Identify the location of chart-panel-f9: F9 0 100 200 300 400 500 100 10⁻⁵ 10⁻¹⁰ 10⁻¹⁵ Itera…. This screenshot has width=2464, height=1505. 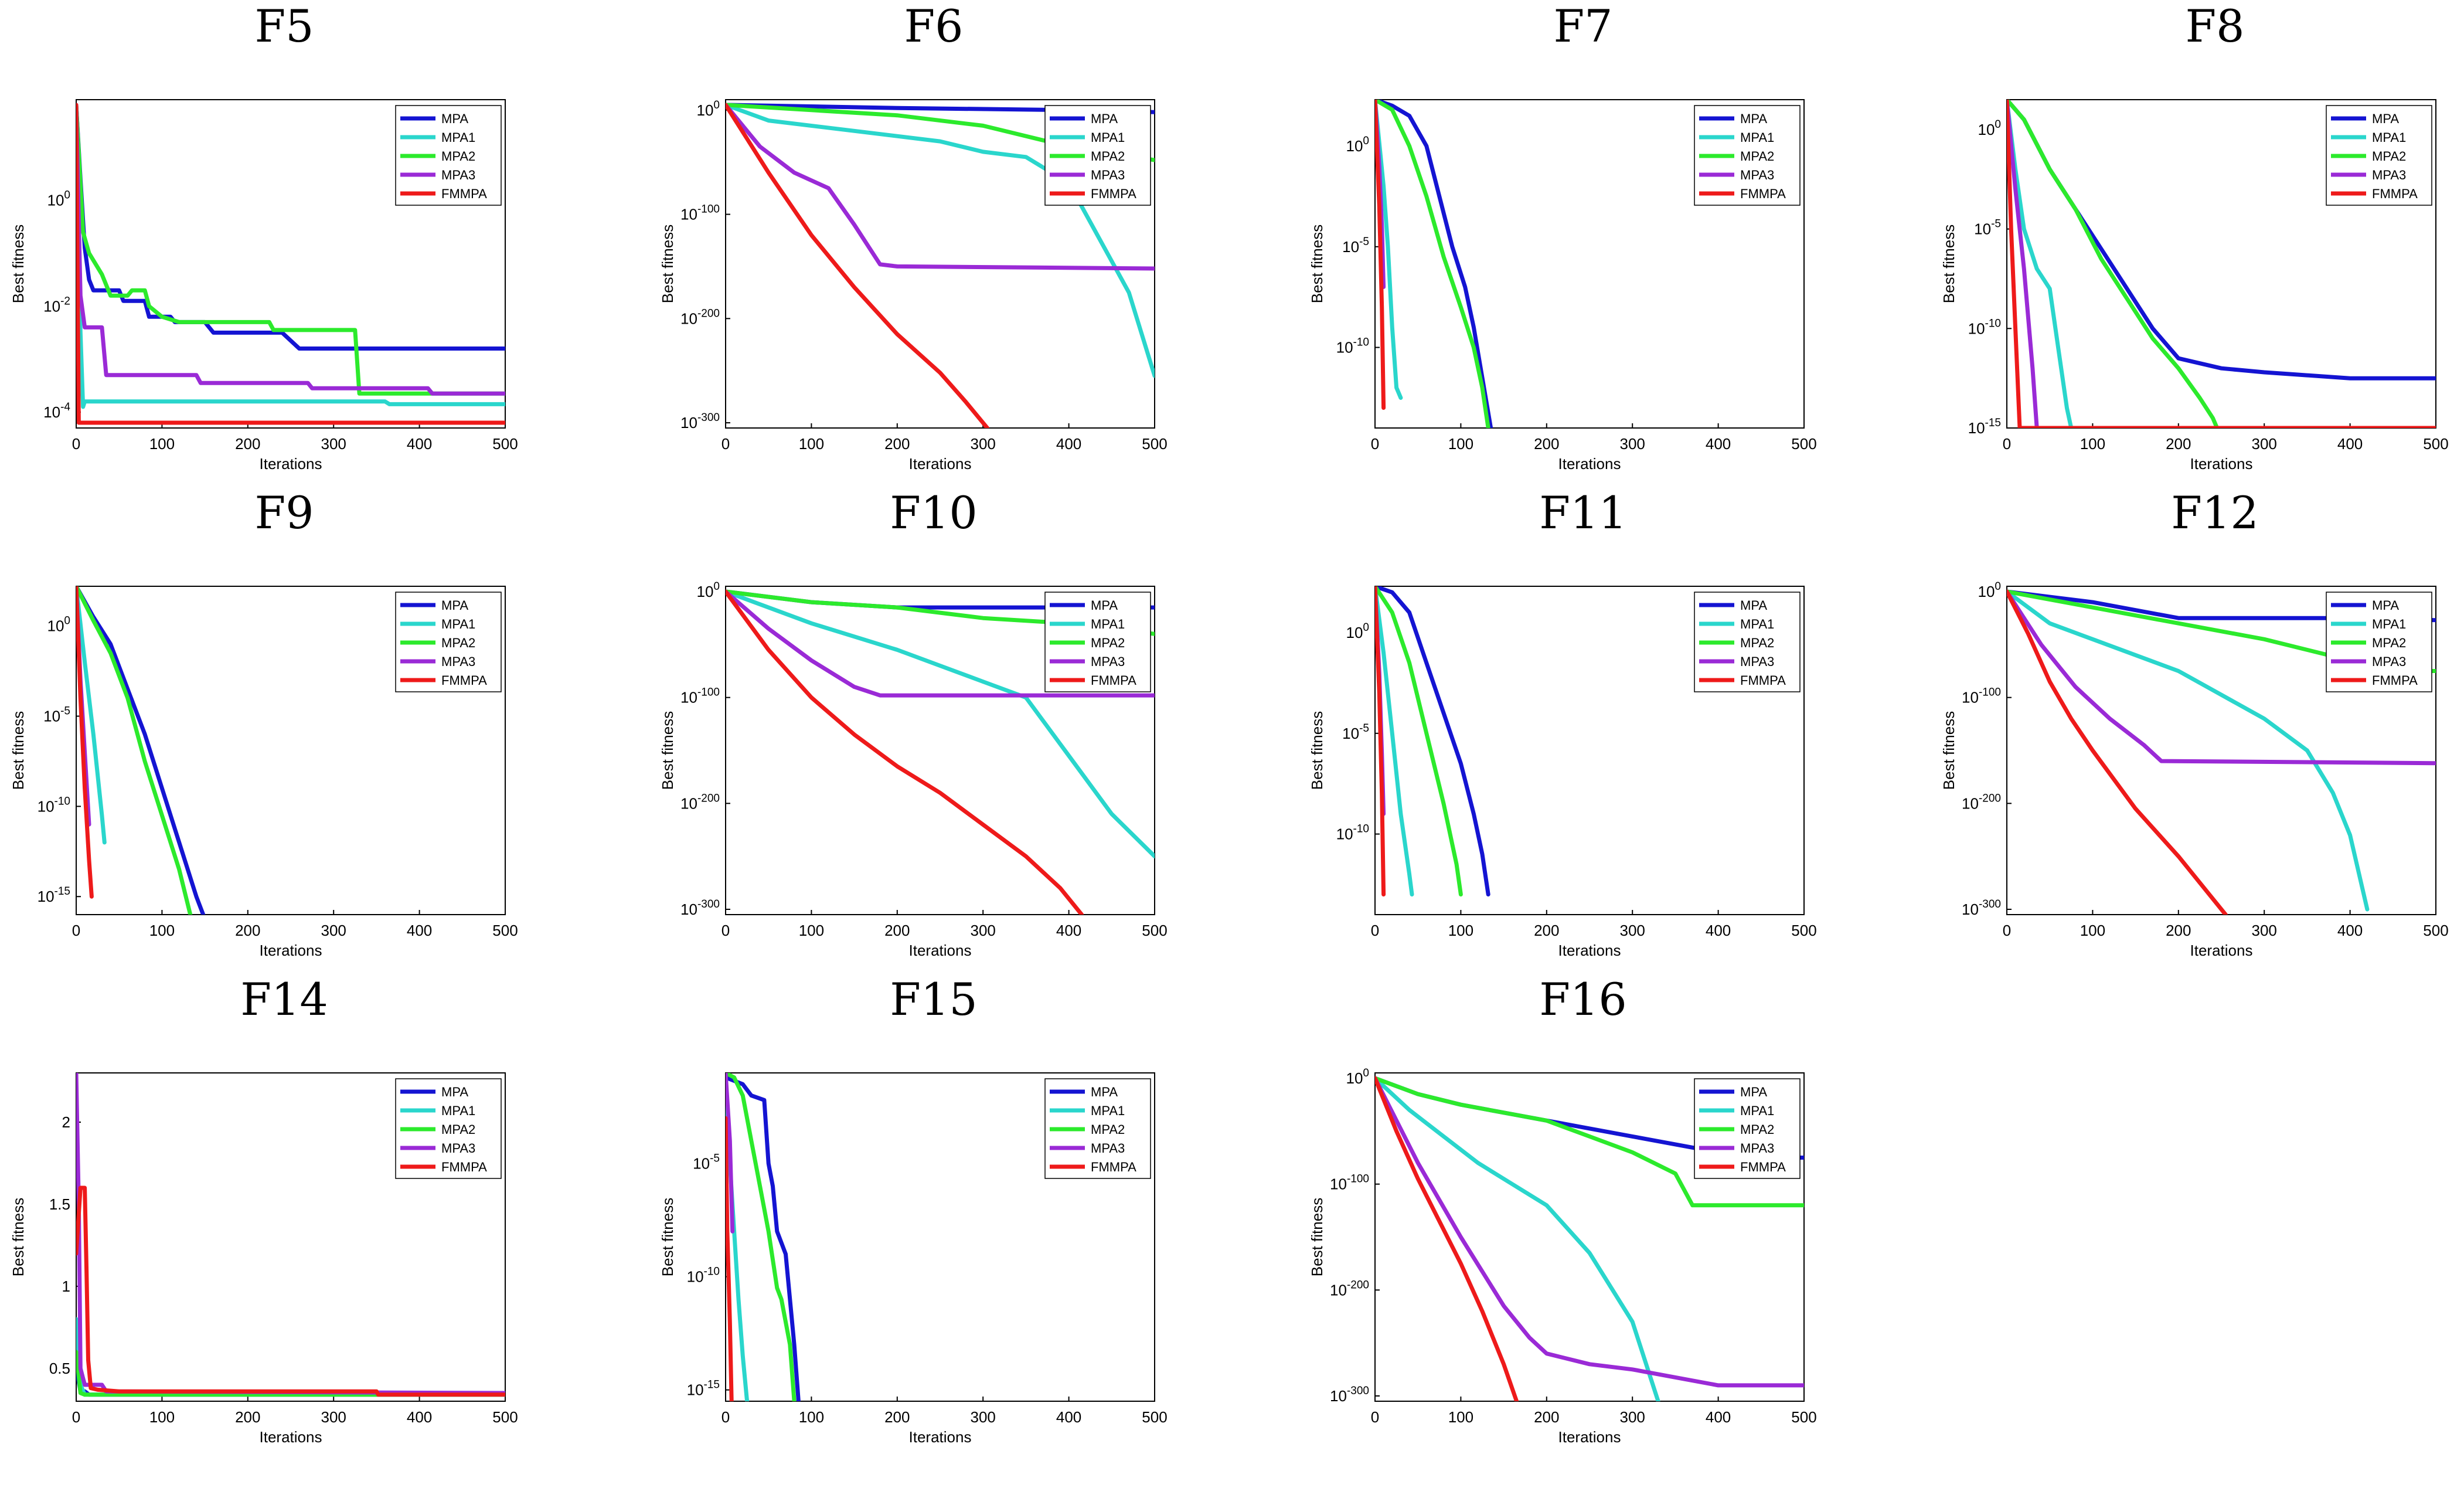
(323, 727).